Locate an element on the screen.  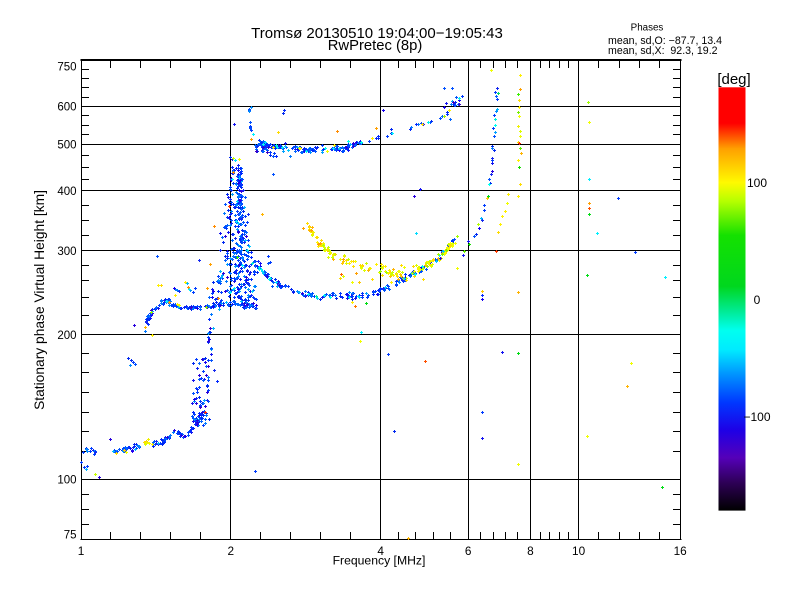
svg-text: 1 is located at coordinates (81, 551).